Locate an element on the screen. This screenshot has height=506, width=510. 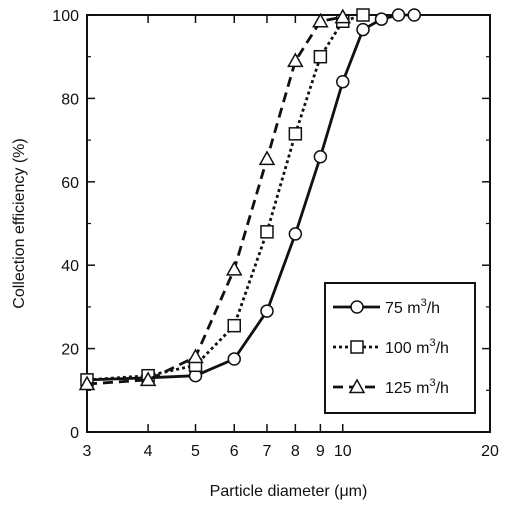
legend: 75 m3/h 100 m3/h 125 m3/h is located at coordinates (400, 348).